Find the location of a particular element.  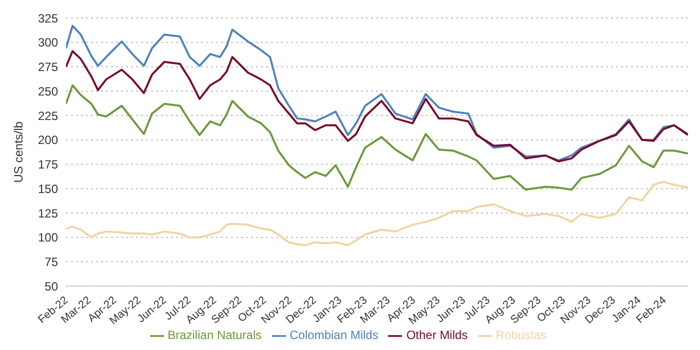

legend-label: Robustas is located at coordinates (521, 335).